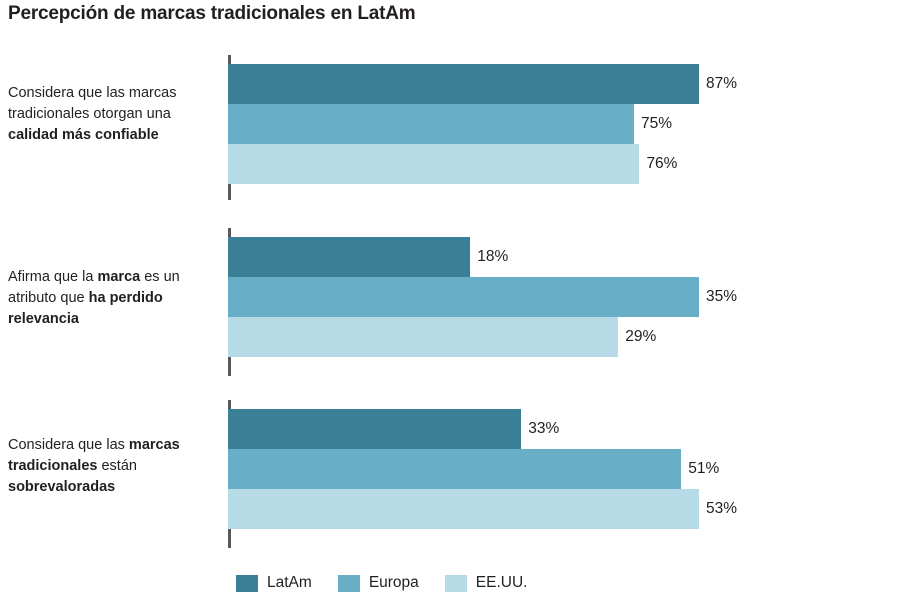 The image size is (900, 601). I want to click on legend-item: LatAm, so click(274, 583).